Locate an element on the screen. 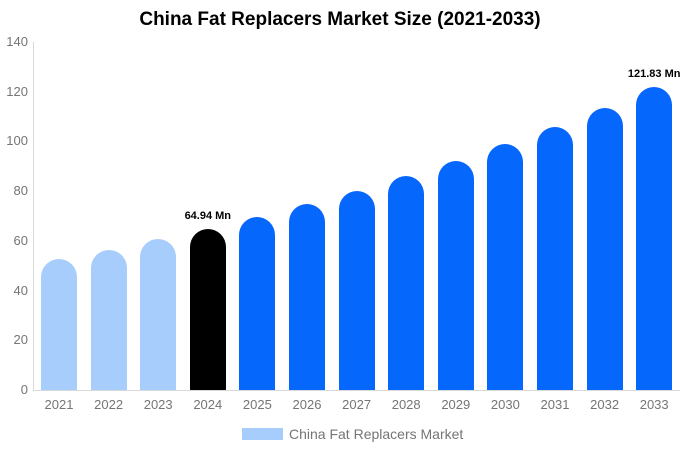 The image size is (680, 450). bar-2026 is located at coordinates (307, 297).